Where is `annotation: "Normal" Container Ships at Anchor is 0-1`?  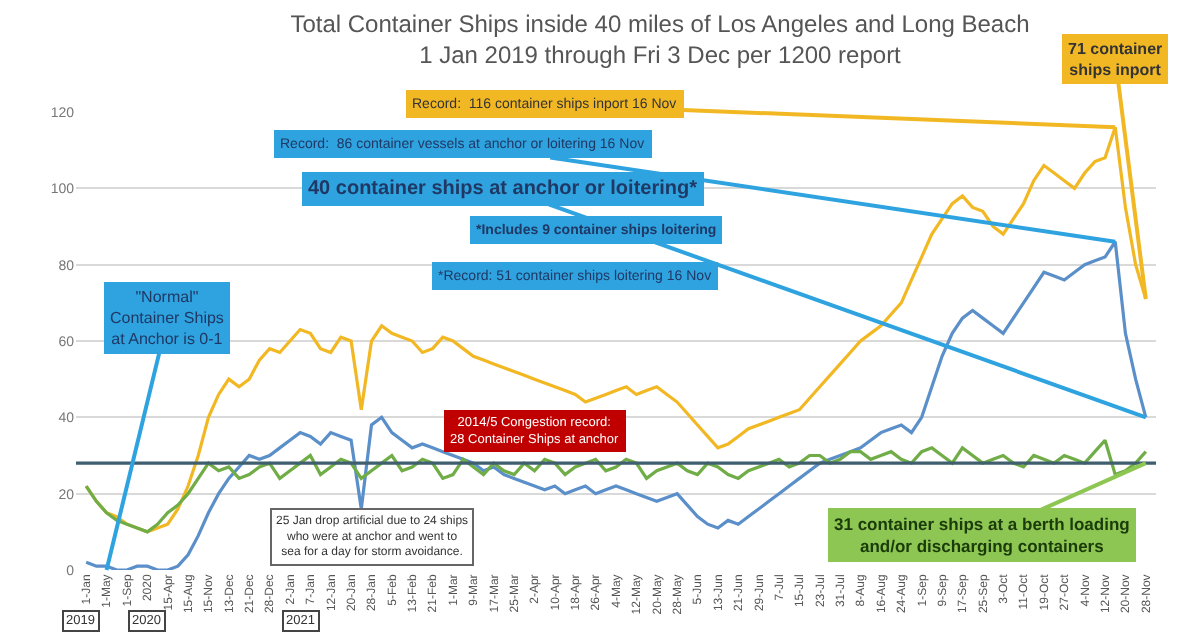 annotation: "Normal" Container Ships at Anchor is 0-1 is located at coordinates (167, 318).